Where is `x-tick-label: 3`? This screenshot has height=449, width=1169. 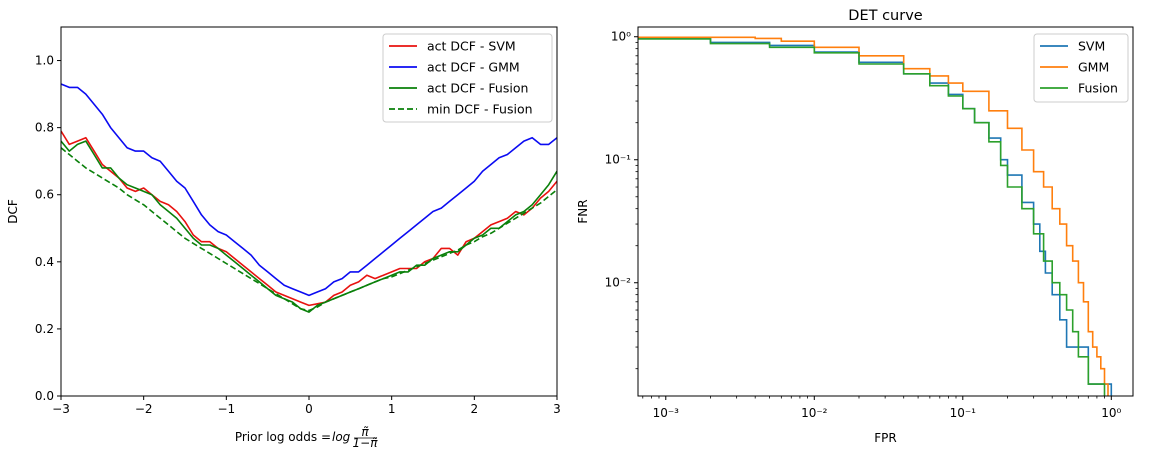
x-tick-label: 3 is located at coordinates (557, 409).